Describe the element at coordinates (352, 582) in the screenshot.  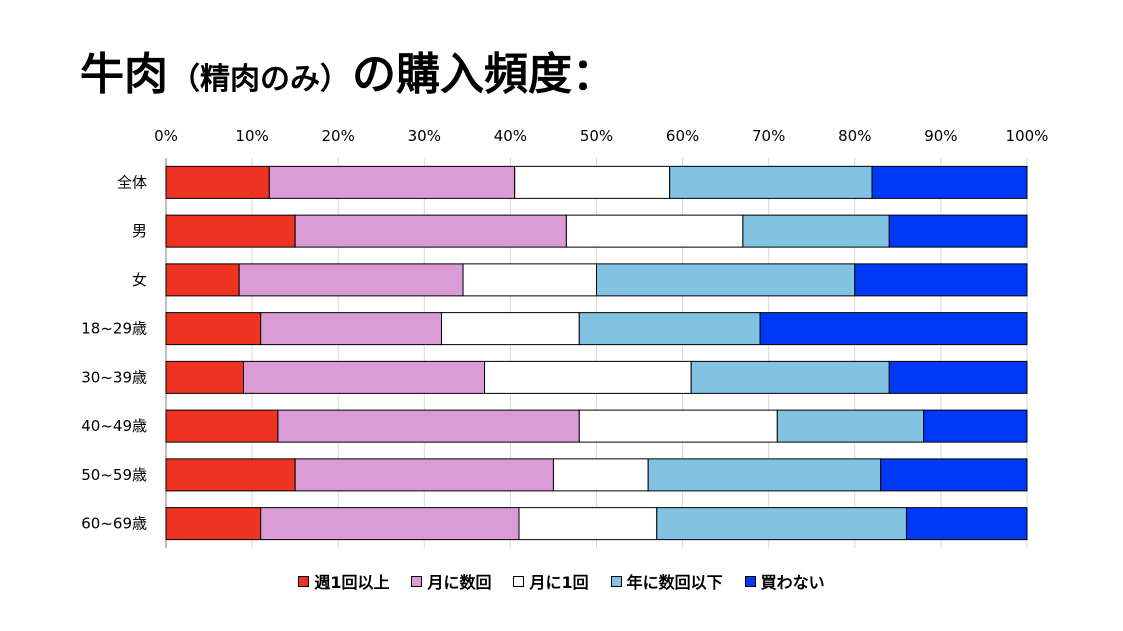
I see `legend-label: 週1回以上` at that location.